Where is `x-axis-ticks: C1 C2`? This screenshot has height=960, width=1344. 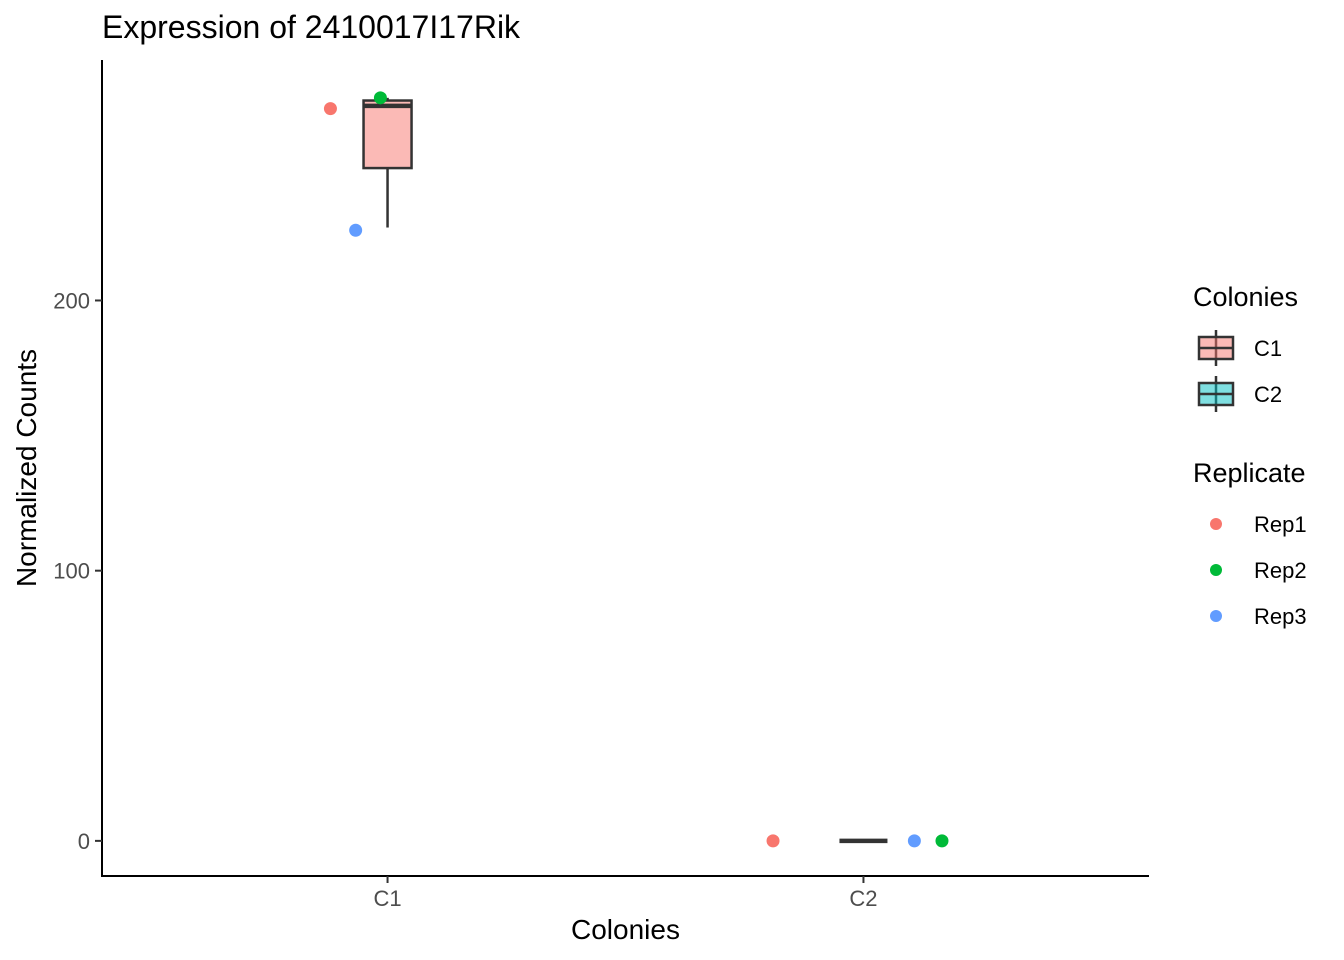
x-axis-ticks: C1 C2 is located at coordinates (625, 893).